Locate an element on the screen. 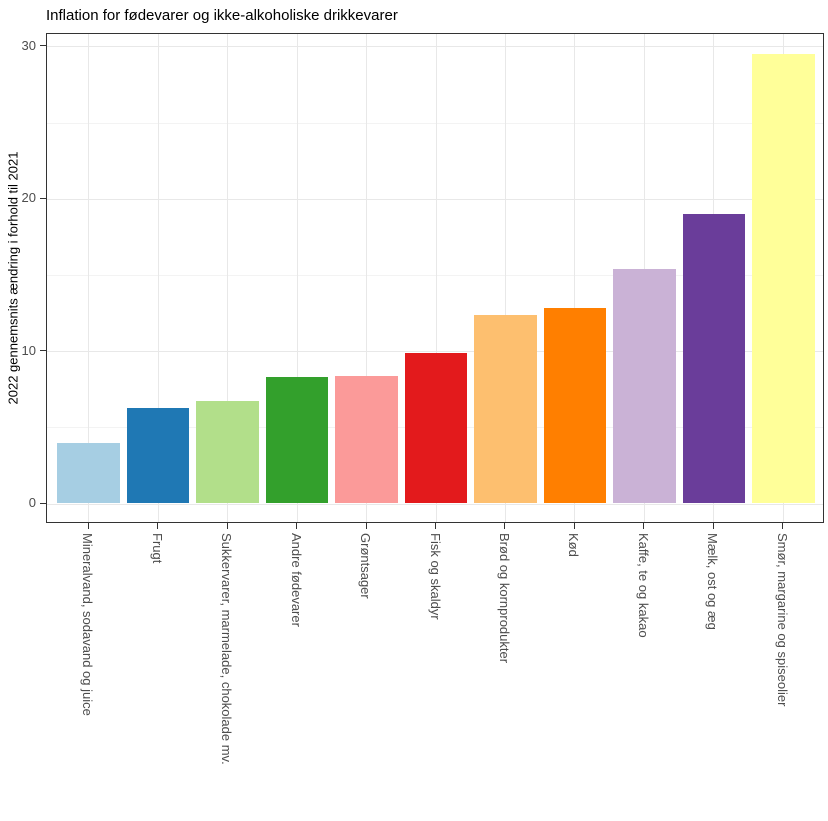 The image size is (828, 821). x-tick-label-1: Frugt is located at coordinates (157, 548).